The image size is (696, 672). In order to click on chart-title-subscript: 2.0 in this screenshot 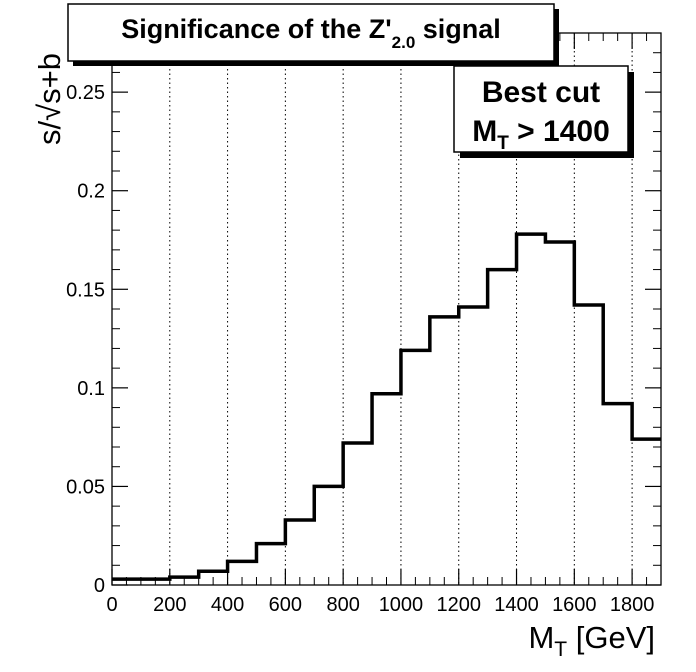, I will do `click(404, 42)`.